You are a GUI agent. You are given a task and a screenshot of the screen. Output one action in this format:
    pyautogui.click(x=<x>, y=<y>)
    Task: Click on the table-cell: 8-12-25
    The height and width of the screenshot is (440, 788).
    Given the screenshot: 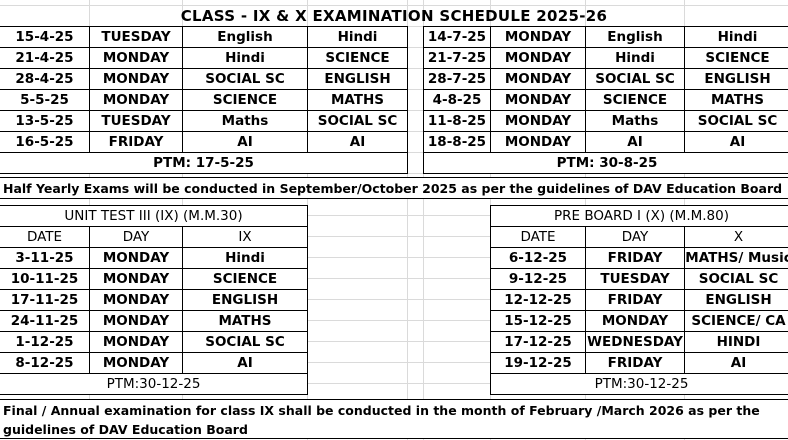 What is the action you would take?
    pyautogui.click(x=45, y=363)
    